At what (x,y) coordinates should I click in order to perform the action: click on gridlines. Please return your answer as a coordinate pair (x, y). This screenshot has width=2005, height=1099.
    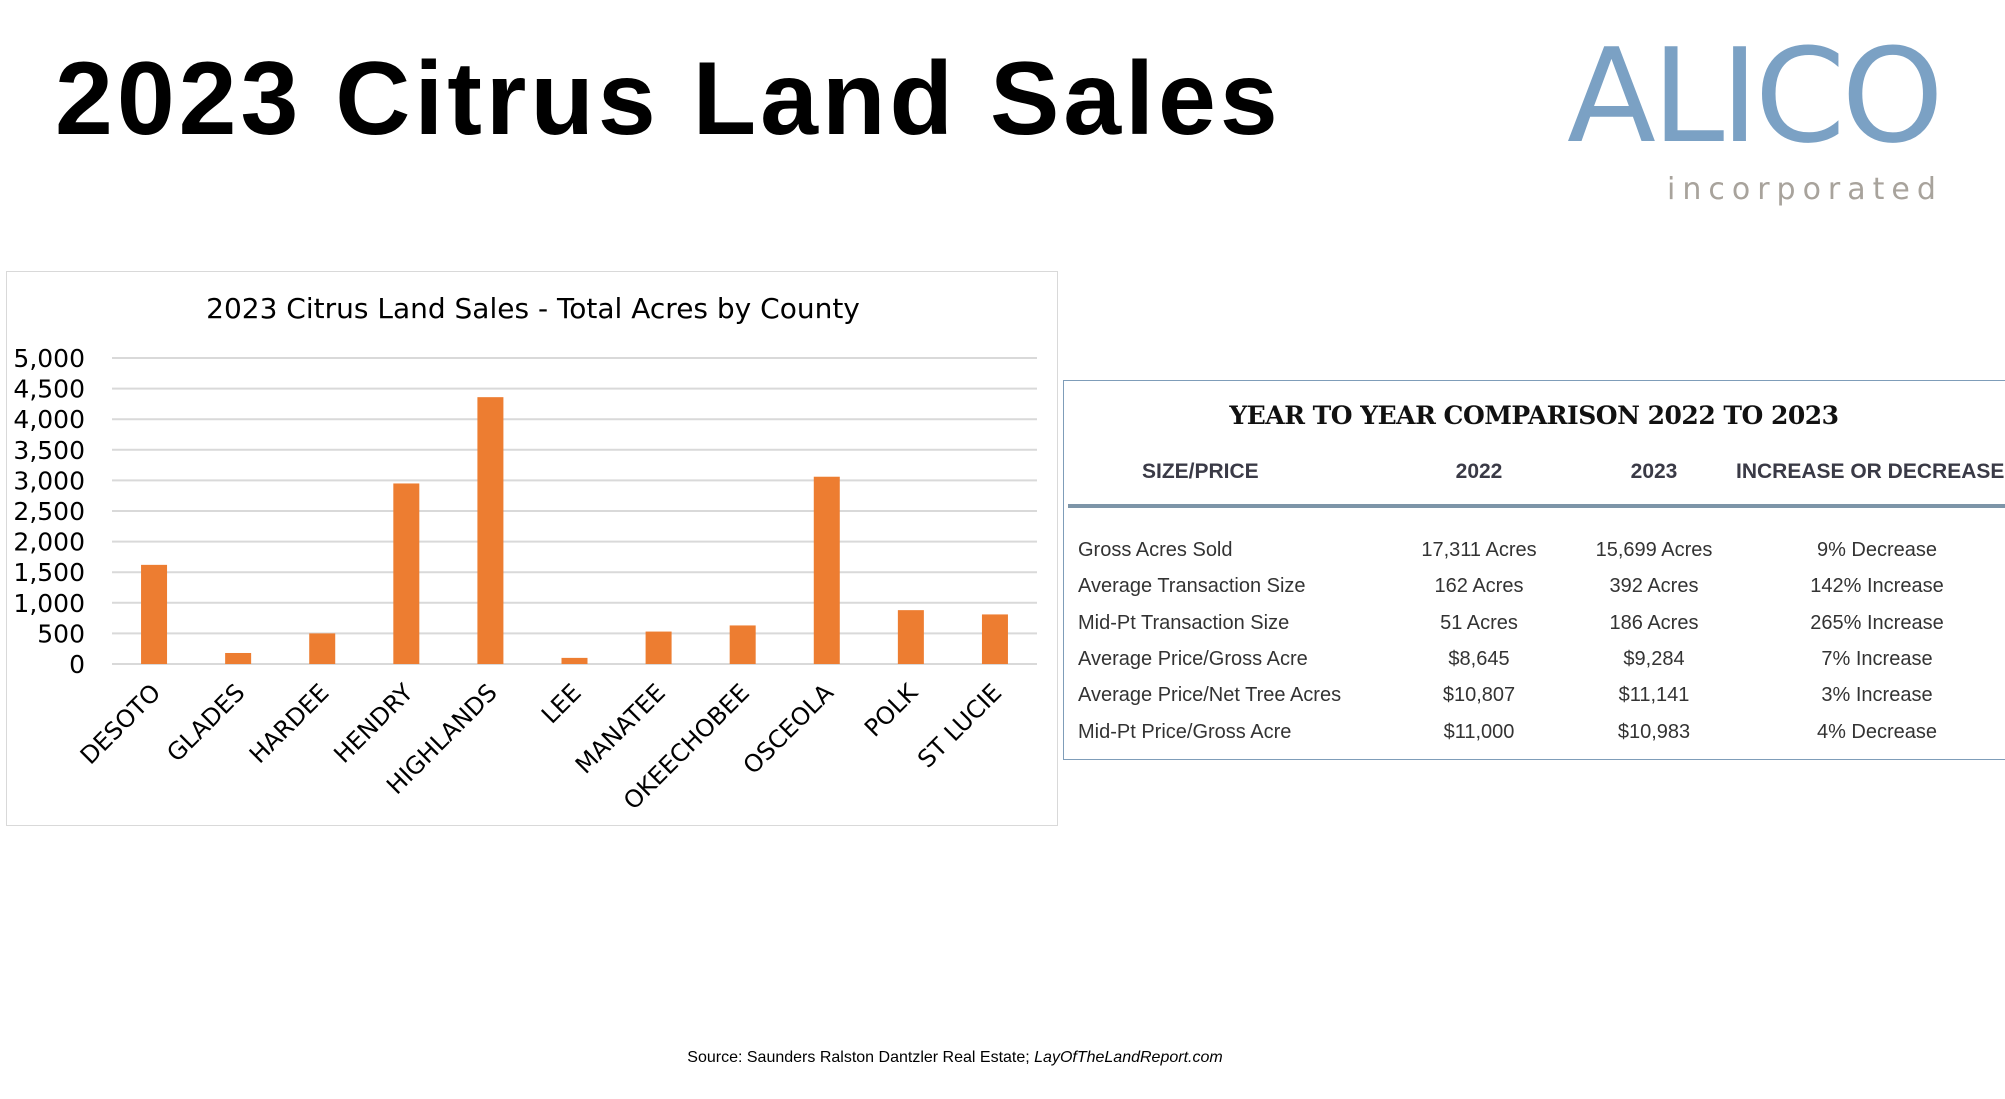
    Looking at the image, I should click on (574, 511).